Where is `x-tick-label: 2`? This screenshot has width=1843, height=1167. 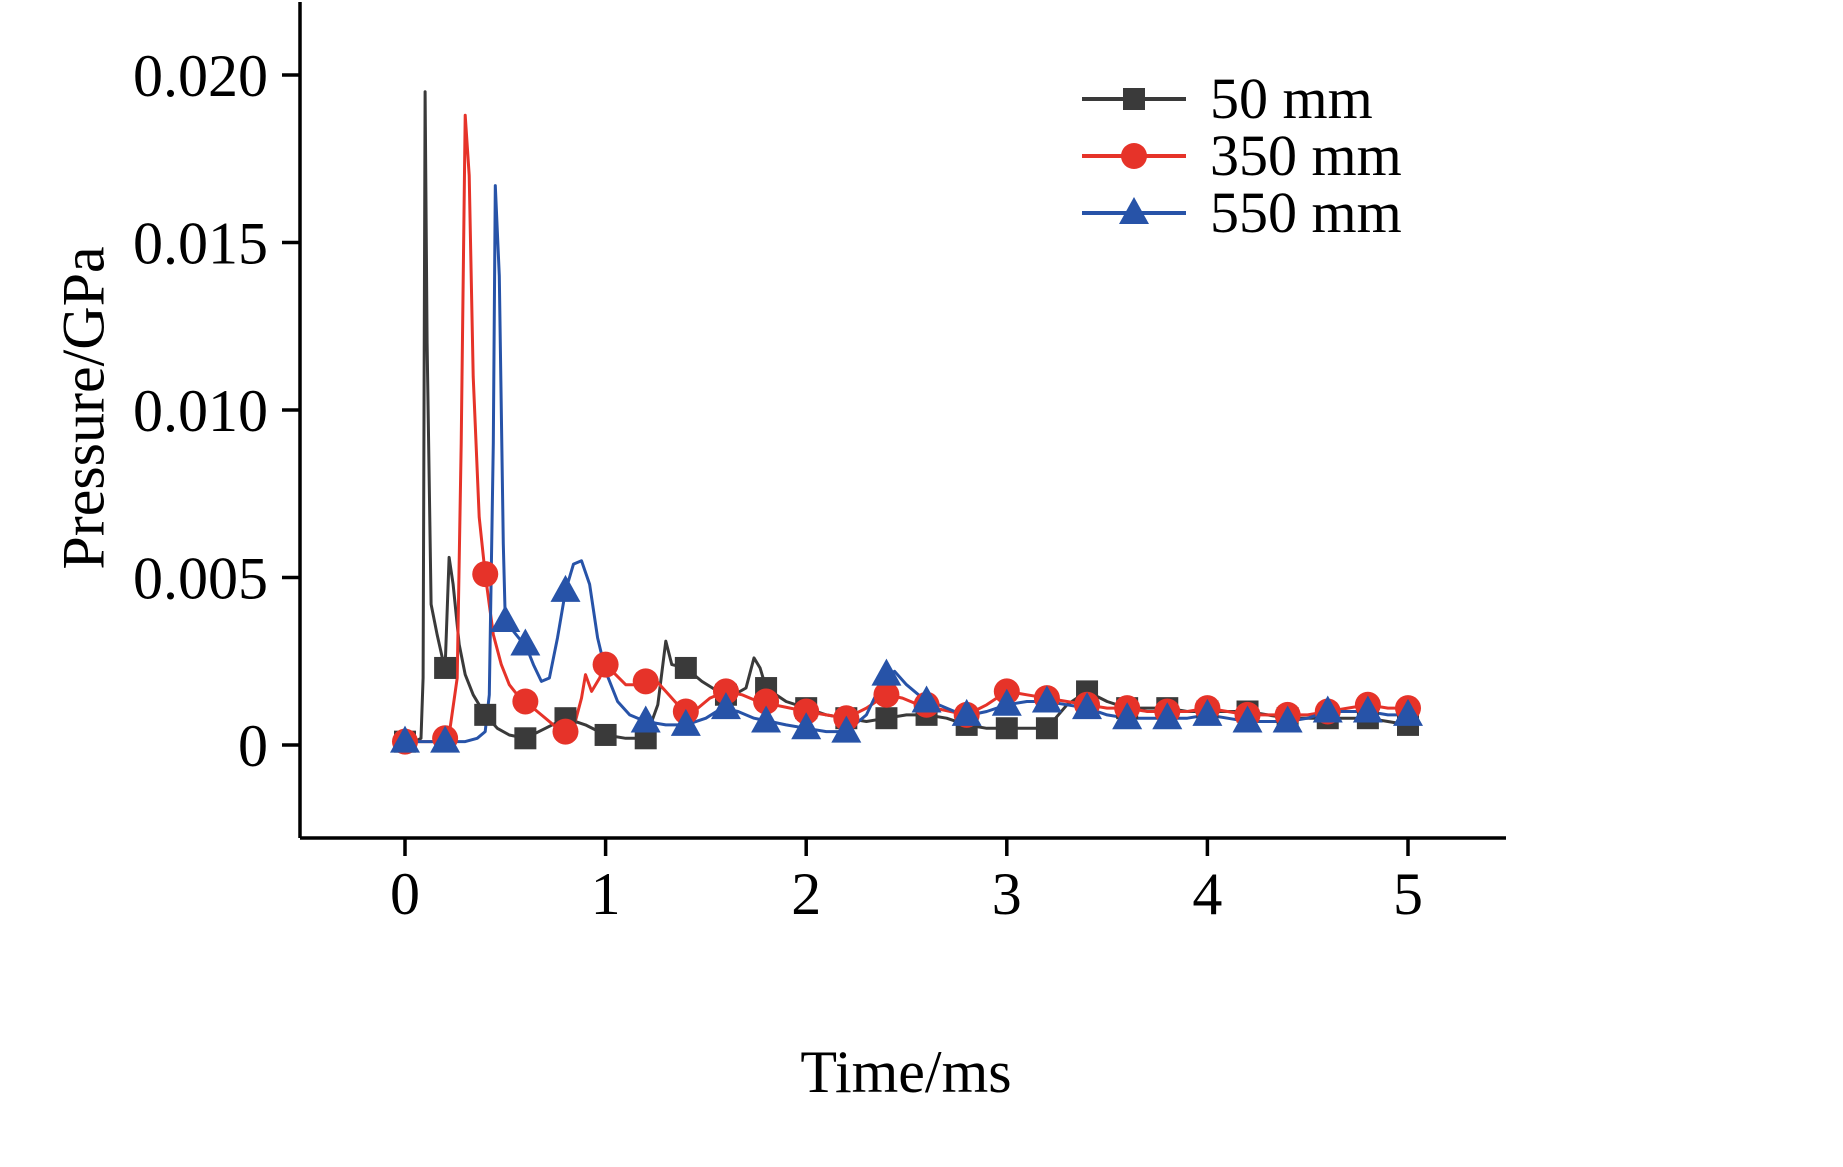
x-tick-label: 2 is located at coordinates (806, 894).